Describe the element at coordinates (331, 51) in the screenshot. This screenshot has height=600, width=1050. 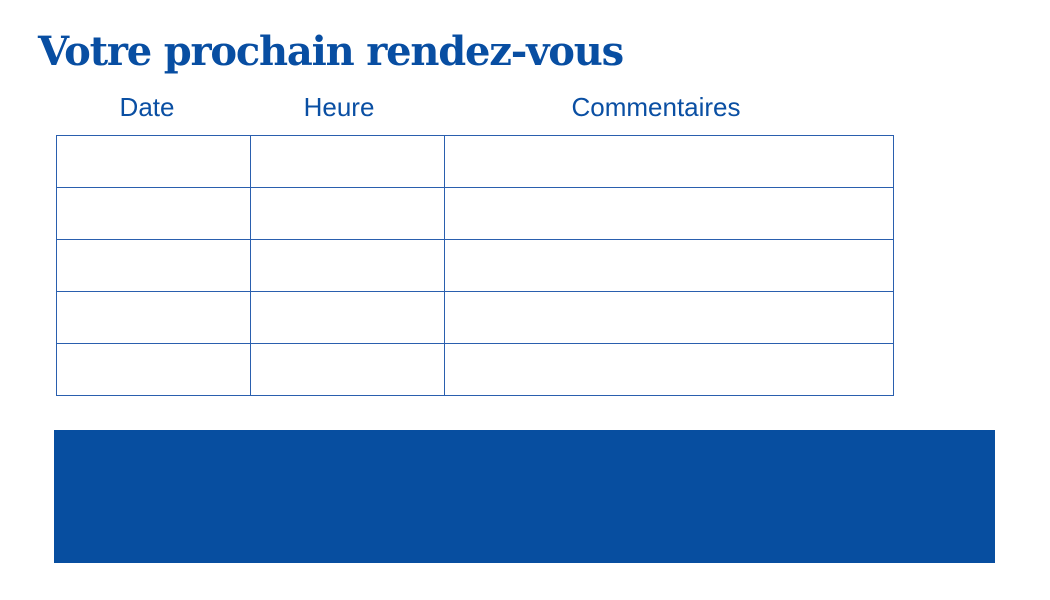
I see `page-title: Votre prochain rendez-vous` at that location.